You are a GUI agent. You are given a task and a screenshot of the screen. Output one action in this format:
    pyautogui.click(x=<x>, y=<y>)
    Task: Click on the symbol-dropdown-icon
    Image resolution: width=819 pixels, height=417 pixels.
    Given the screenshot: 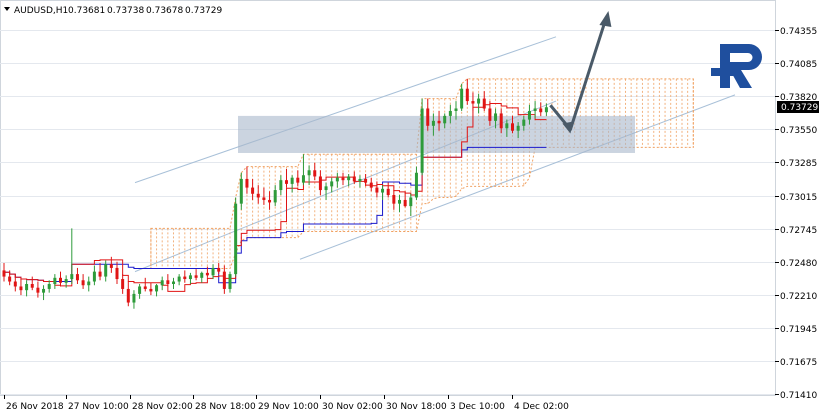 What is the action you would take?
    pyautogui.click(x=7, y=9)
    